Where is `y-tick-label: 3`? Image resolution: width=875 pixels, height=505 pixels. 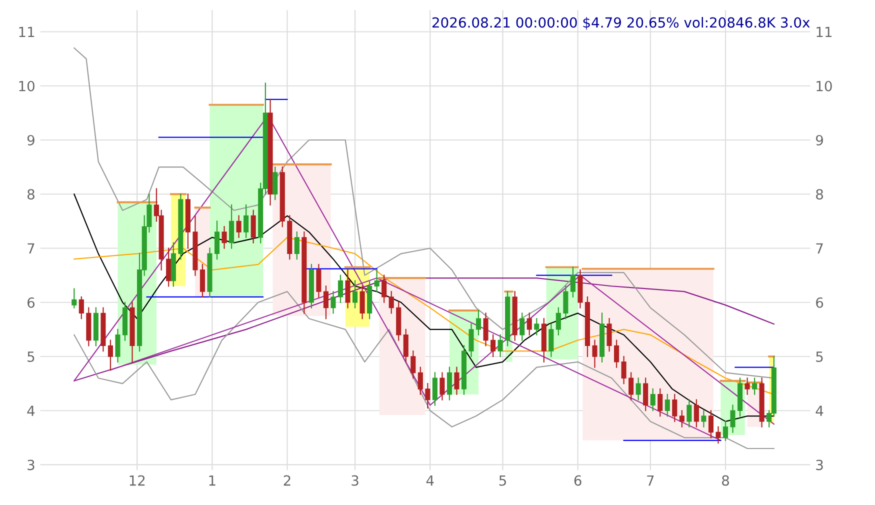 y-tick-label: 3 is located at coordinates (31, 465).